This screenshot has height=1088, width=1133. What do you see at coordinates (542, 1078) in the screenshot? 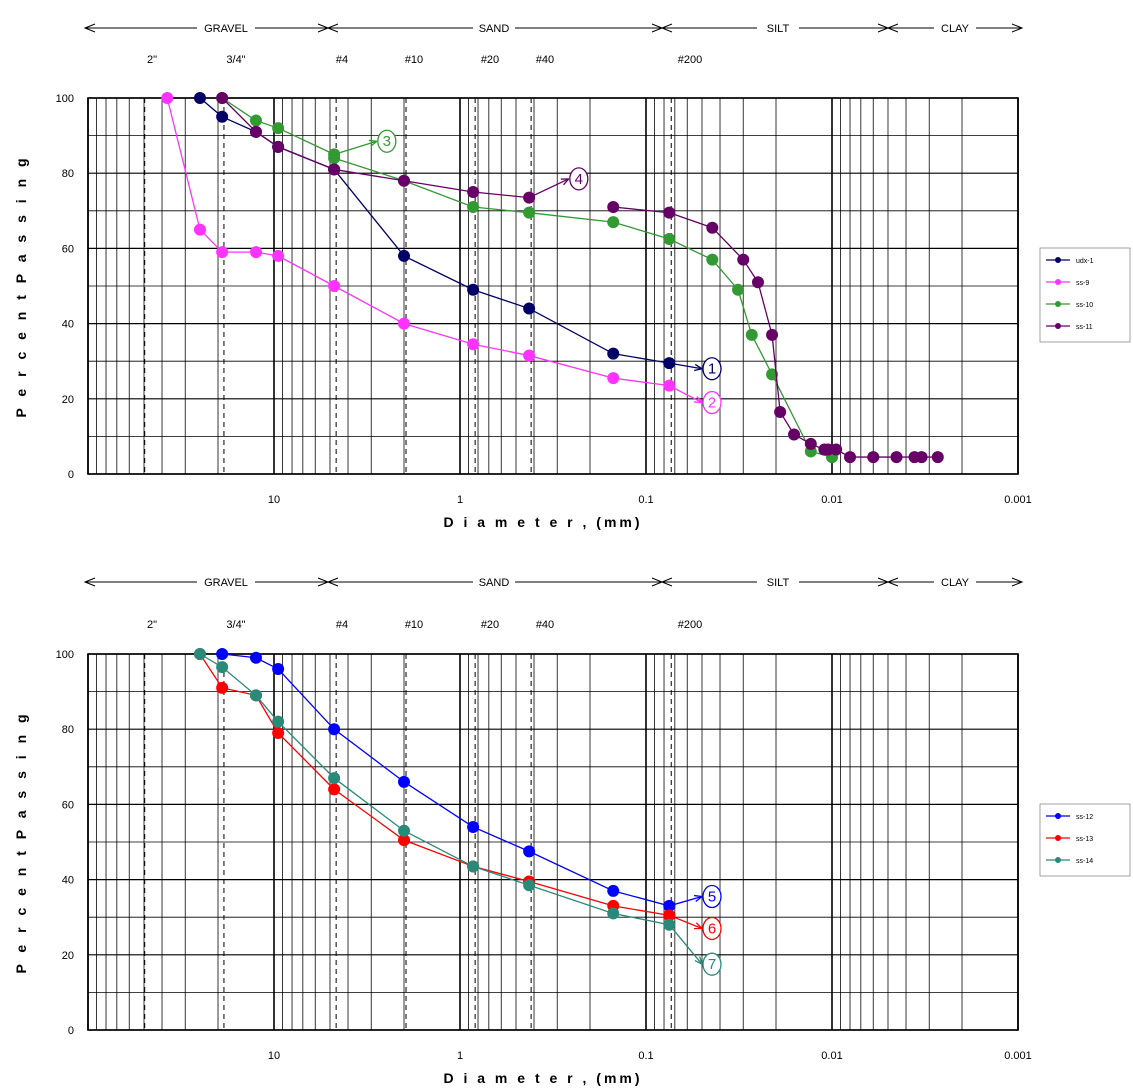
I see `x-axis-label: D i a m e t e r , (mm)` at bounding box center [542, 1078].